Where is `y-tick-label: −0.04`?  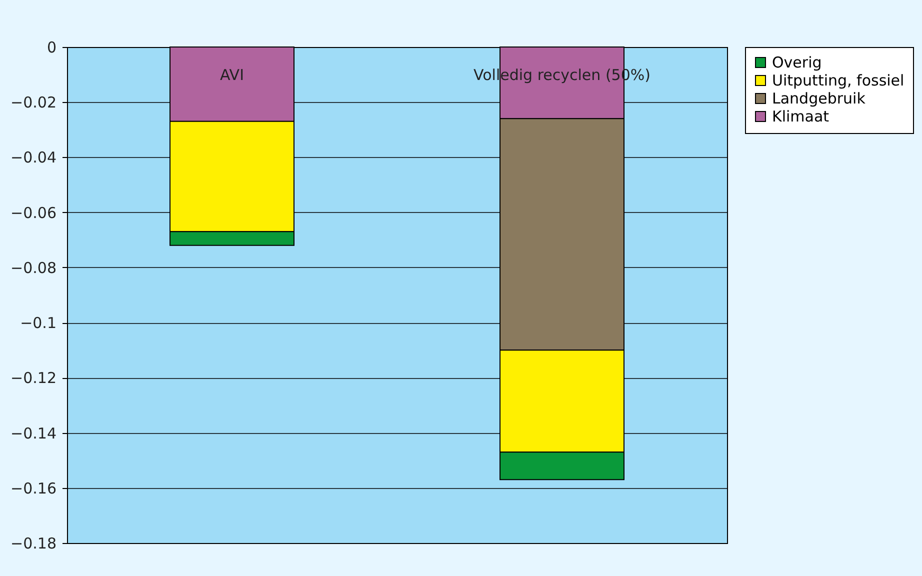
y-tick-label: −0.04 is located at coordinates (33, 157).